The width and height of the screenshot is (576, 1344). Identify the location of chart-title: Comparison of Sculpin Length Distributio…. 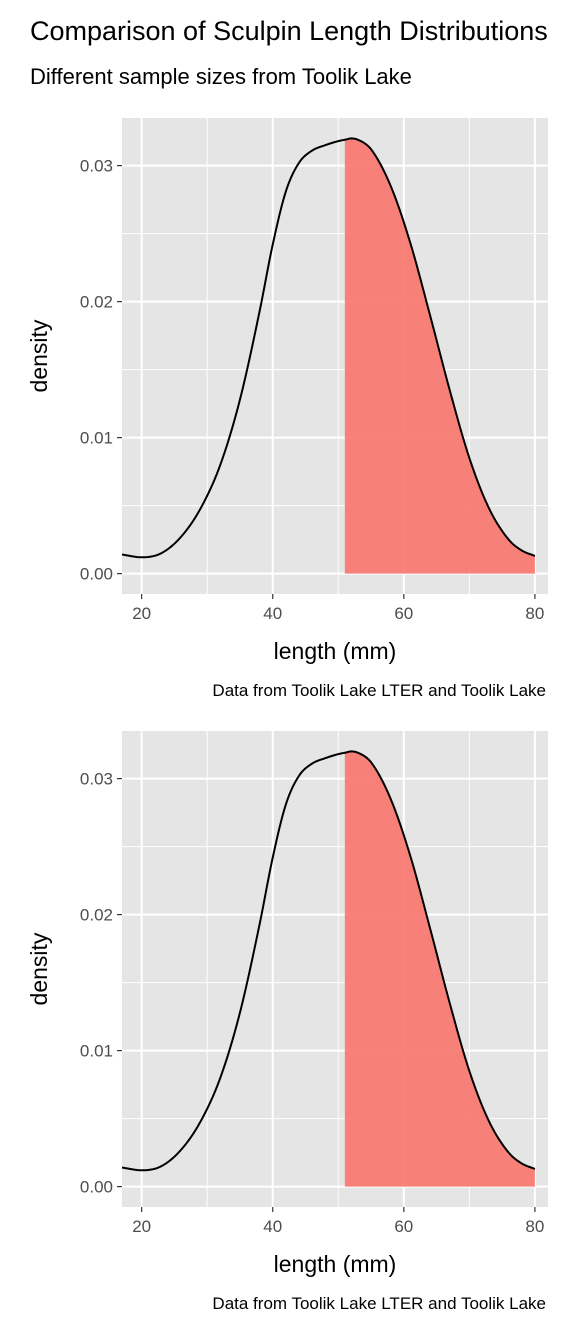
(289, 31).